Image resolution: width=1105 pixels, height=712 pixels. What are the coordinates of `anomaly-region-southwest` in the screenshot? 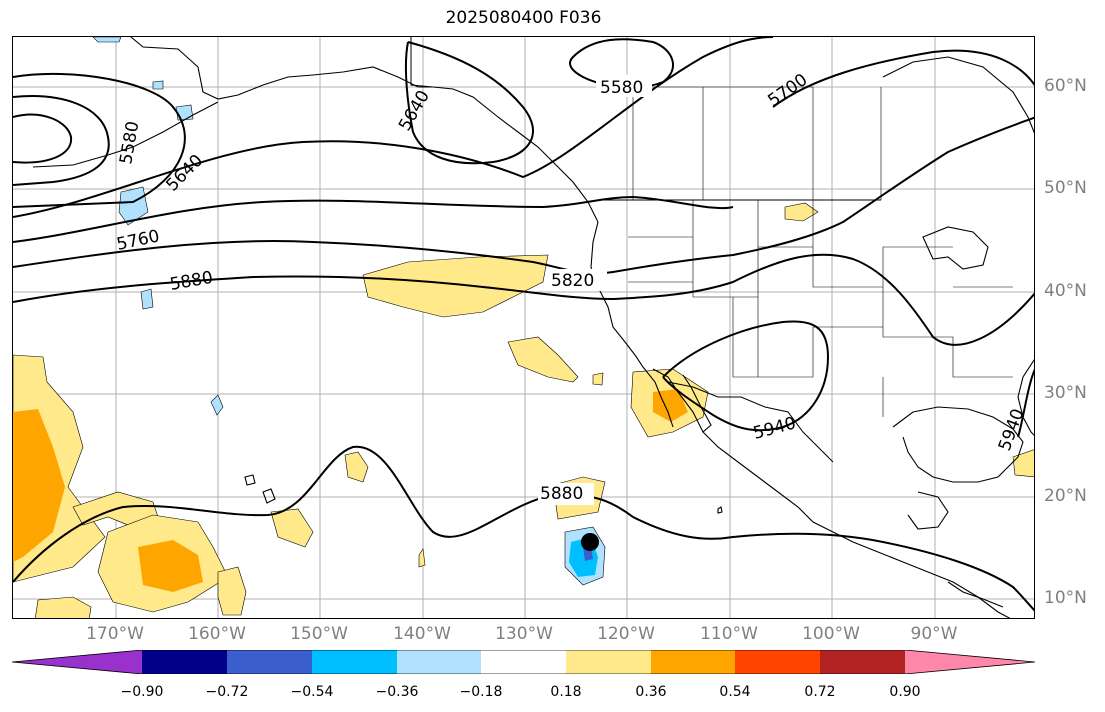 It's located at (63, 607).